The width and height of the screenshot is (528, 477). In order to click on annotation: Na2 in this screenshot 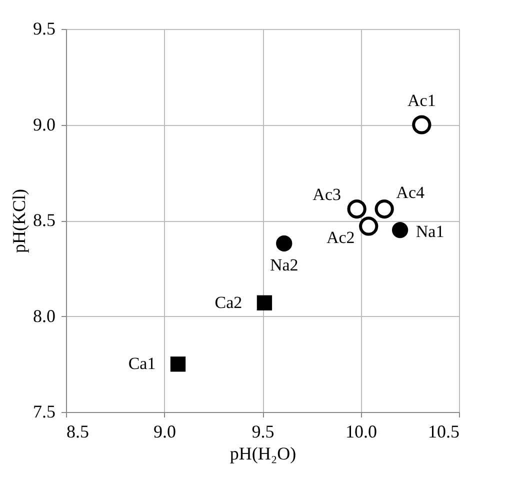, I will do `click(284, 264)`.